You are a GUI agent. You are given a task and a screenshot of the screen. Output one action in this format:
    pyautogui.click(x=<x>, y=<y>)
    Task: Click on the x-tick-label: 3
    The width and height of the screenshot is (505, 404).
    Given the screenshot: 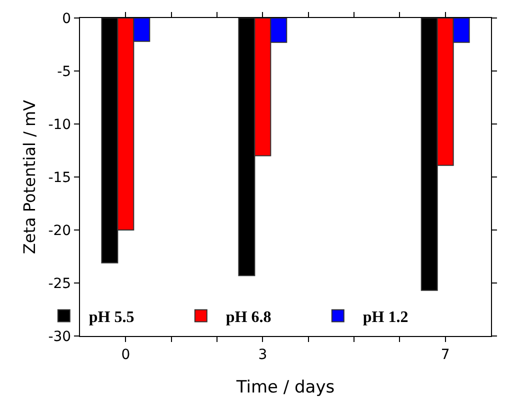 What is the action you would take?
    pyautogui.click(x=263, y=354)
    